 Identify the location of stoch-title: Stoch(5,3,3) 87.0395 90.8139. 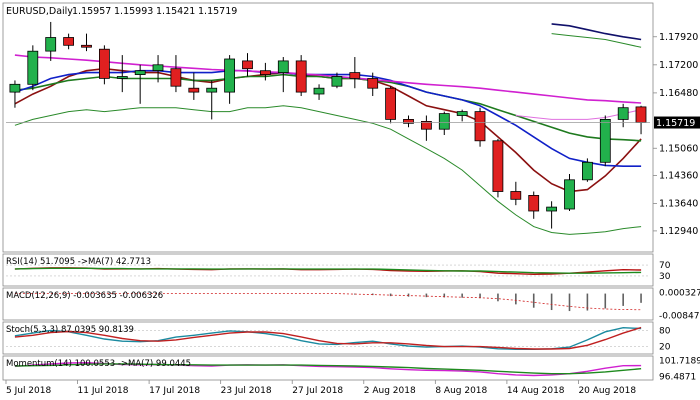
(70, 330).